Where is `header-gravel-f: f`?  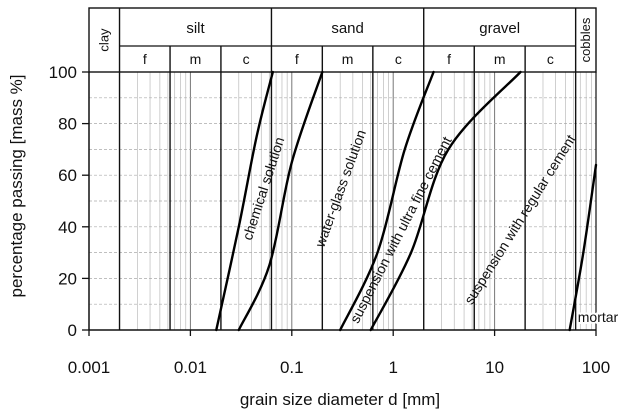
header-gravel-f: f is located at coordinates (449, 59).